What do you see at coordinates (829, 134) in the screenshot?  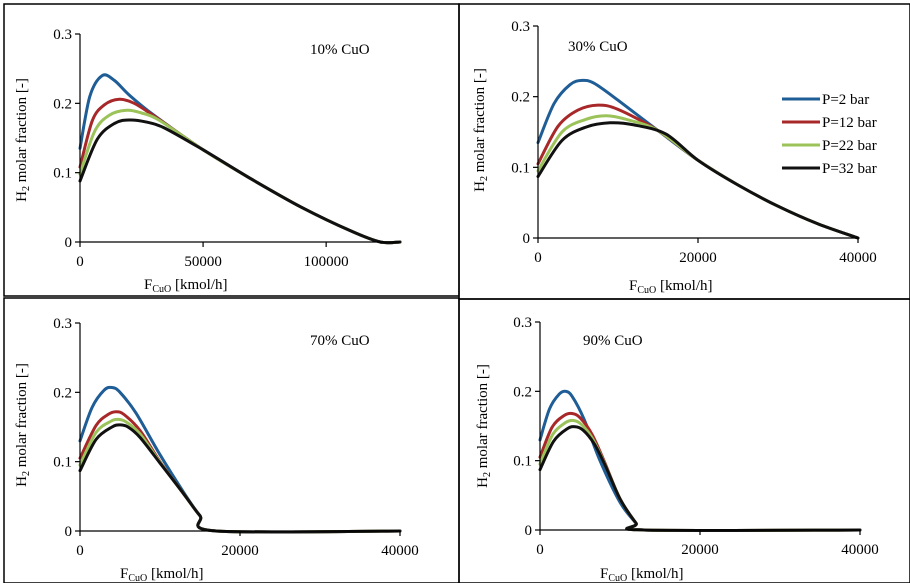 I see `legend: P=2 bar P=12 bar P=22 bar P=32 bar` at bounding box center [829, 134].